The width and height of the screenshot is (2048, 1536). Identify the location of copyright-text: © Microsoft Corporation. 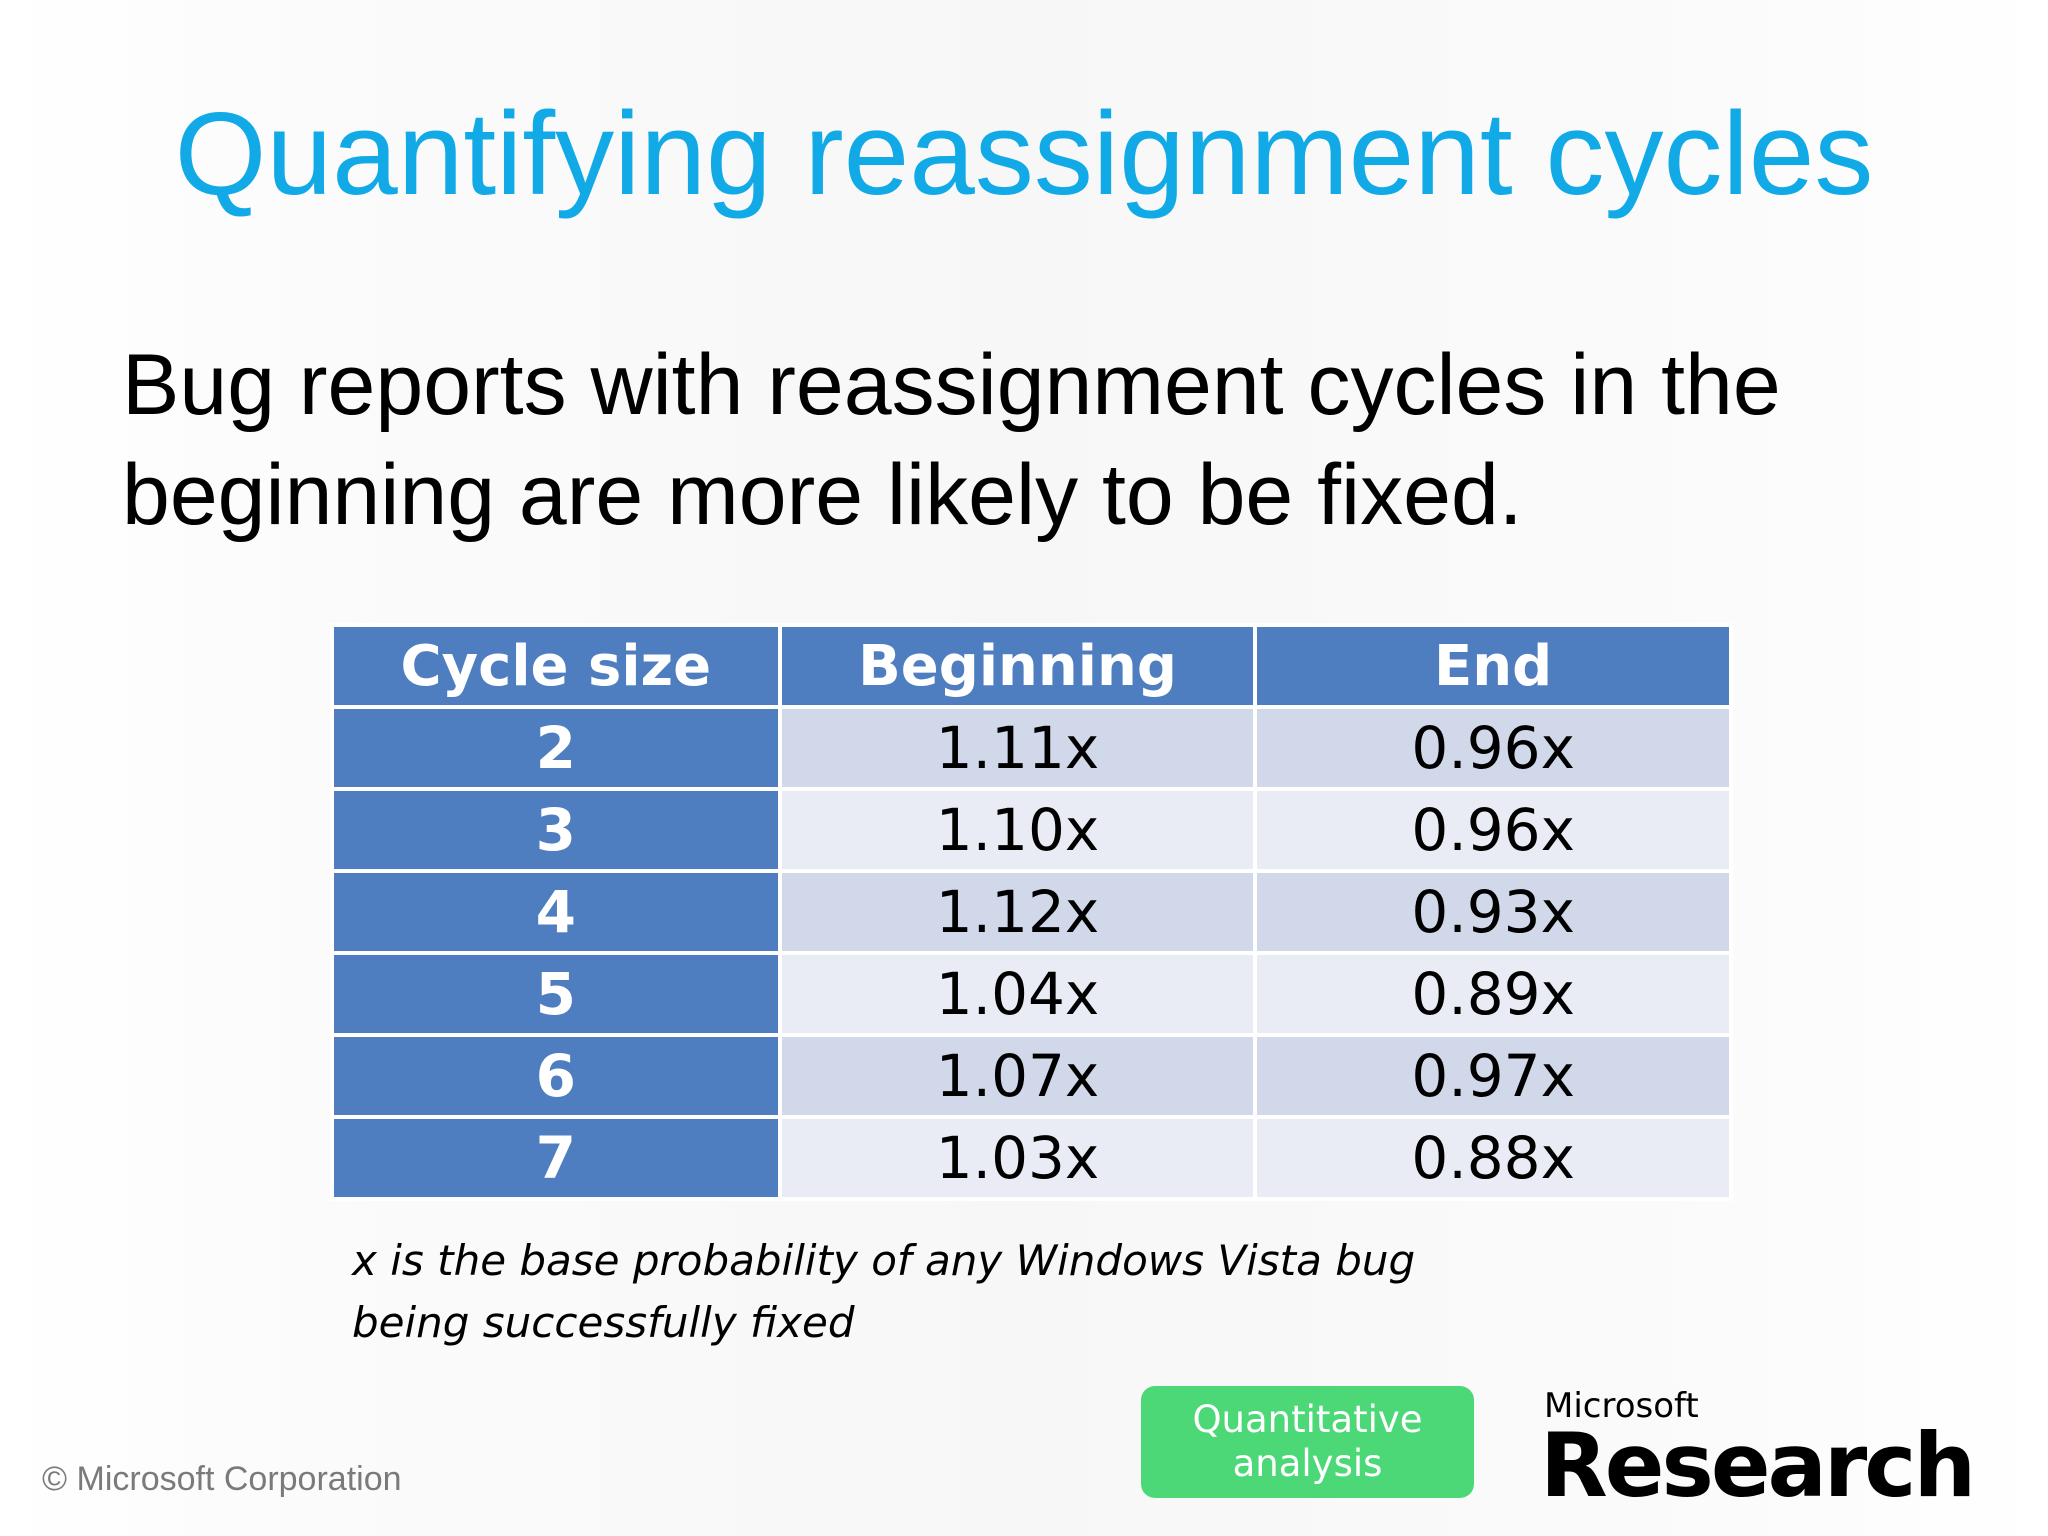
(222, 1479).